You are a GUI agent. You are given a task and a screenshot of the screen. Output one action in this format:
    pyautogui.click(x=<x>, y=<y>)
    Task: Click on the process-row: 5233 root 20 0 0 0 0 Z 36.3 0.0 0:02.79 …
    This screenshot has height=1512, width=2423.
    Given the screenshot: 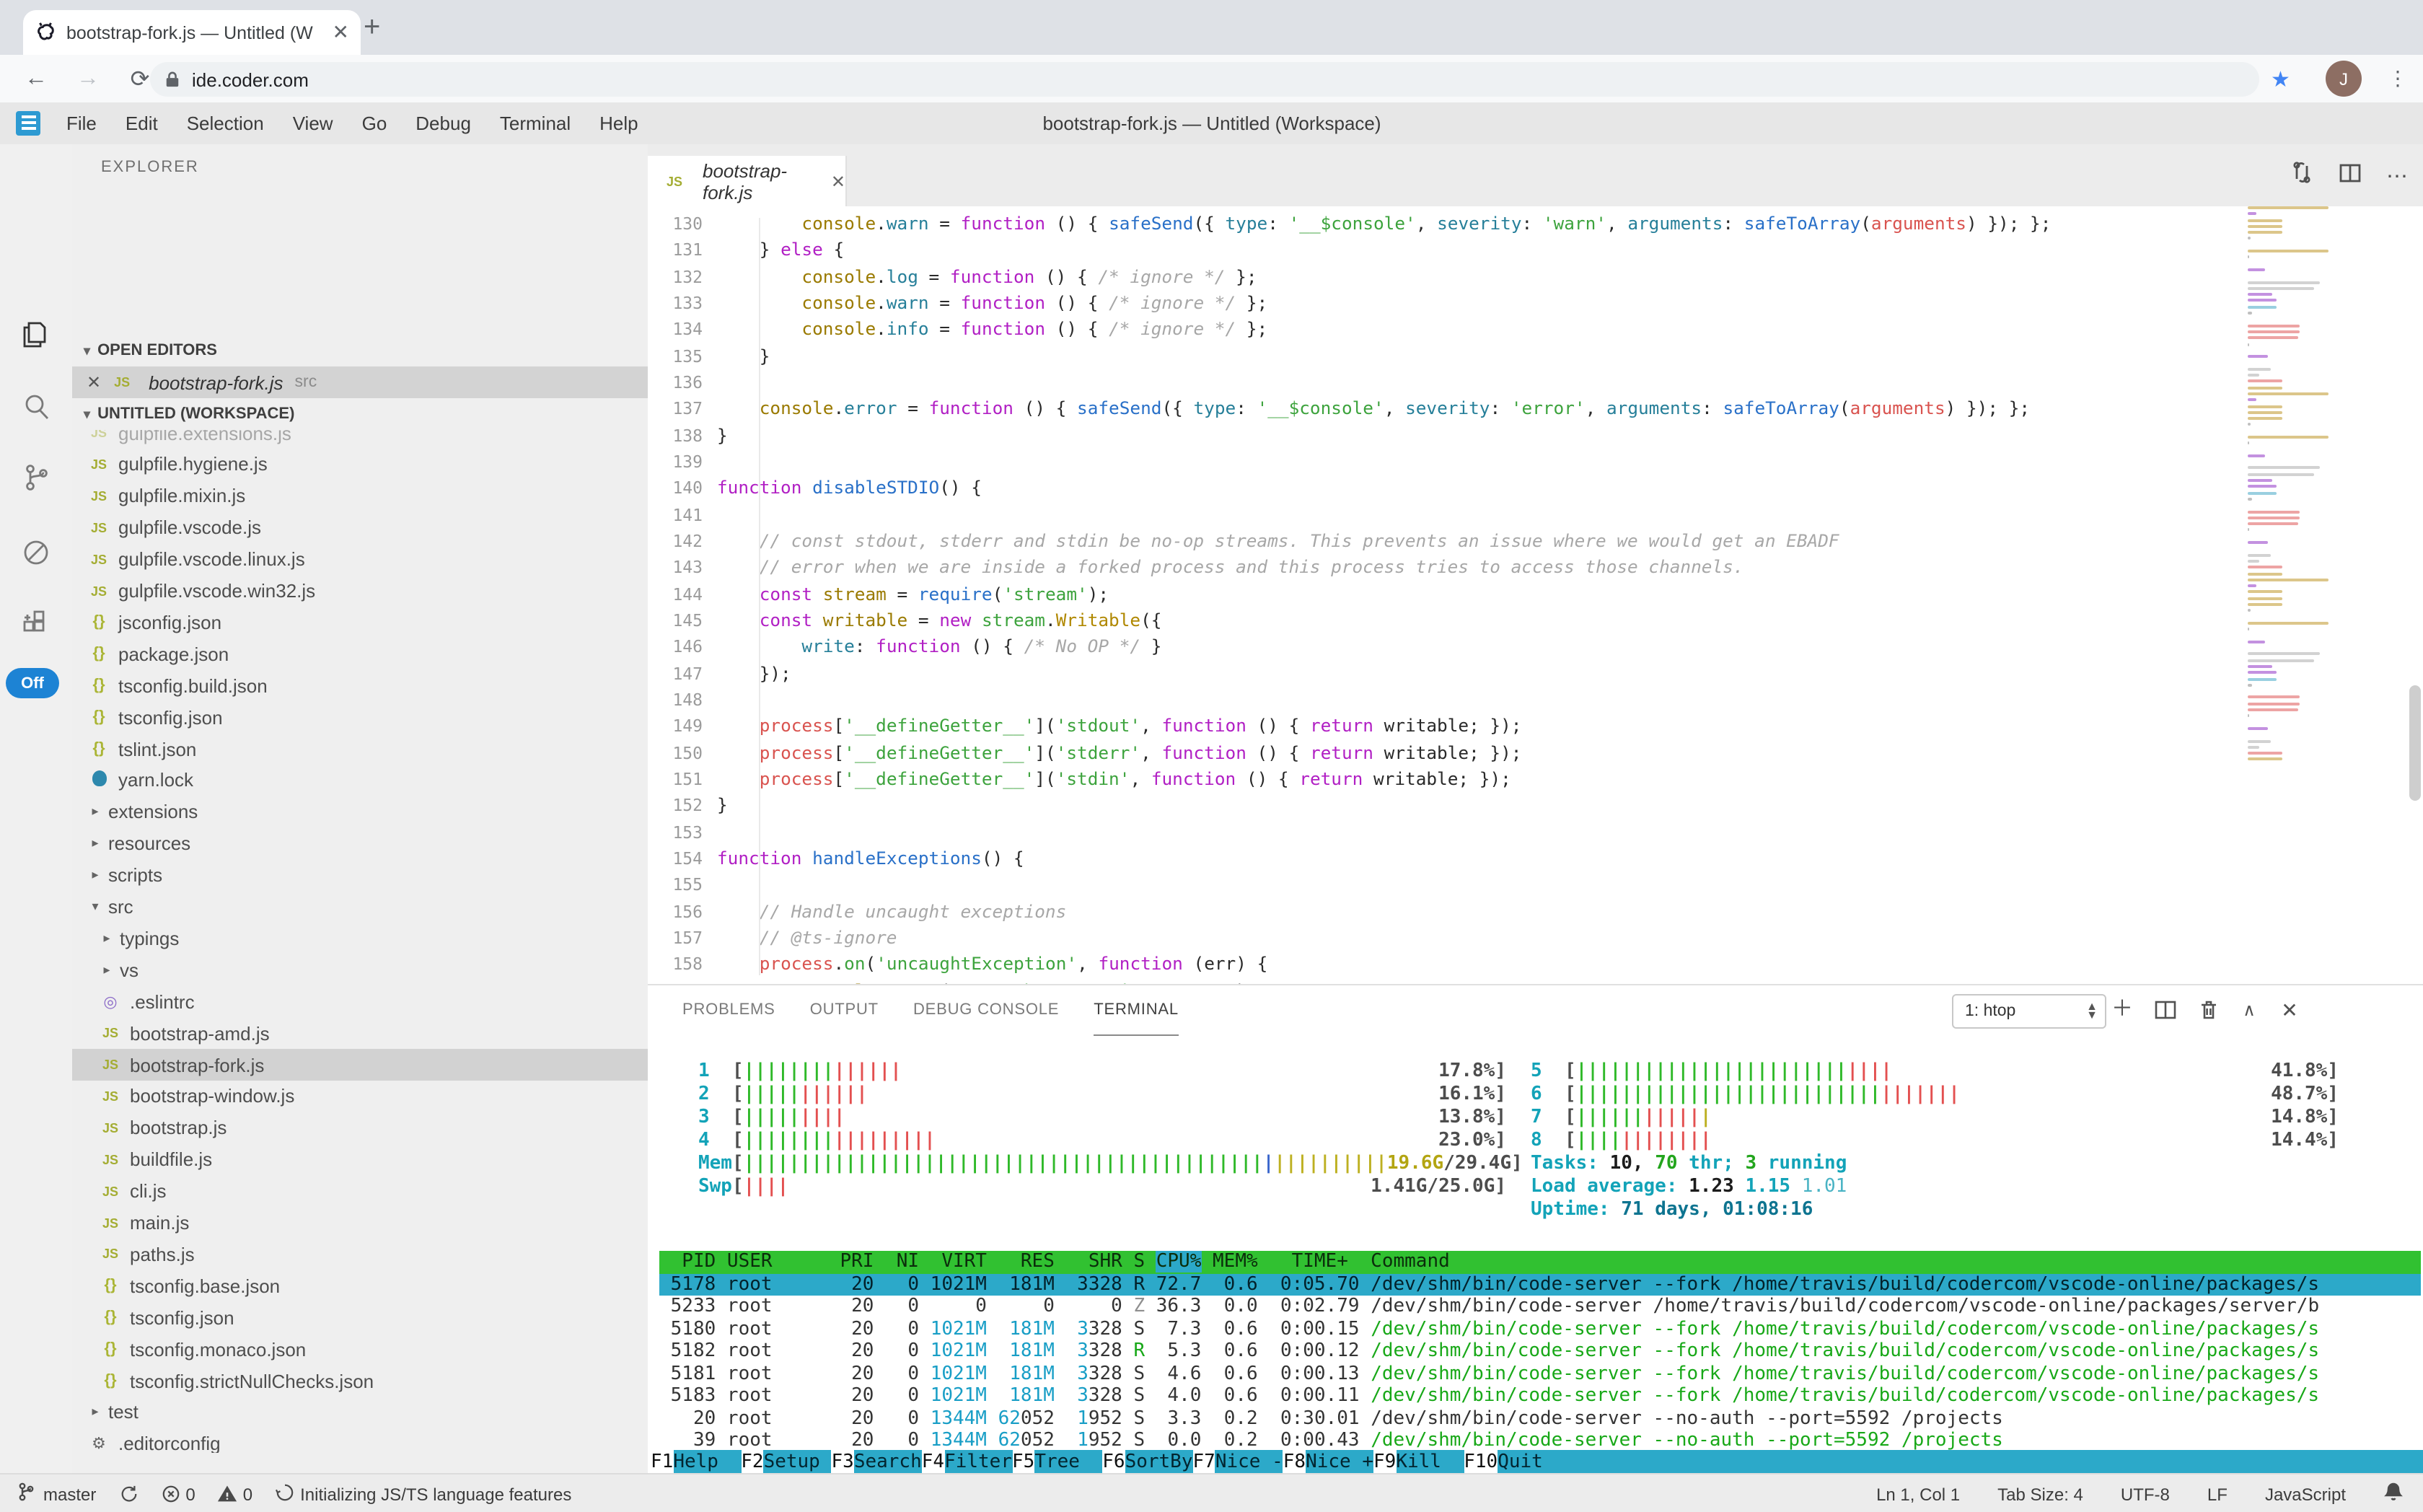 What is the action you would take?
    pyautogui.click(x=1540, y=1307)
    